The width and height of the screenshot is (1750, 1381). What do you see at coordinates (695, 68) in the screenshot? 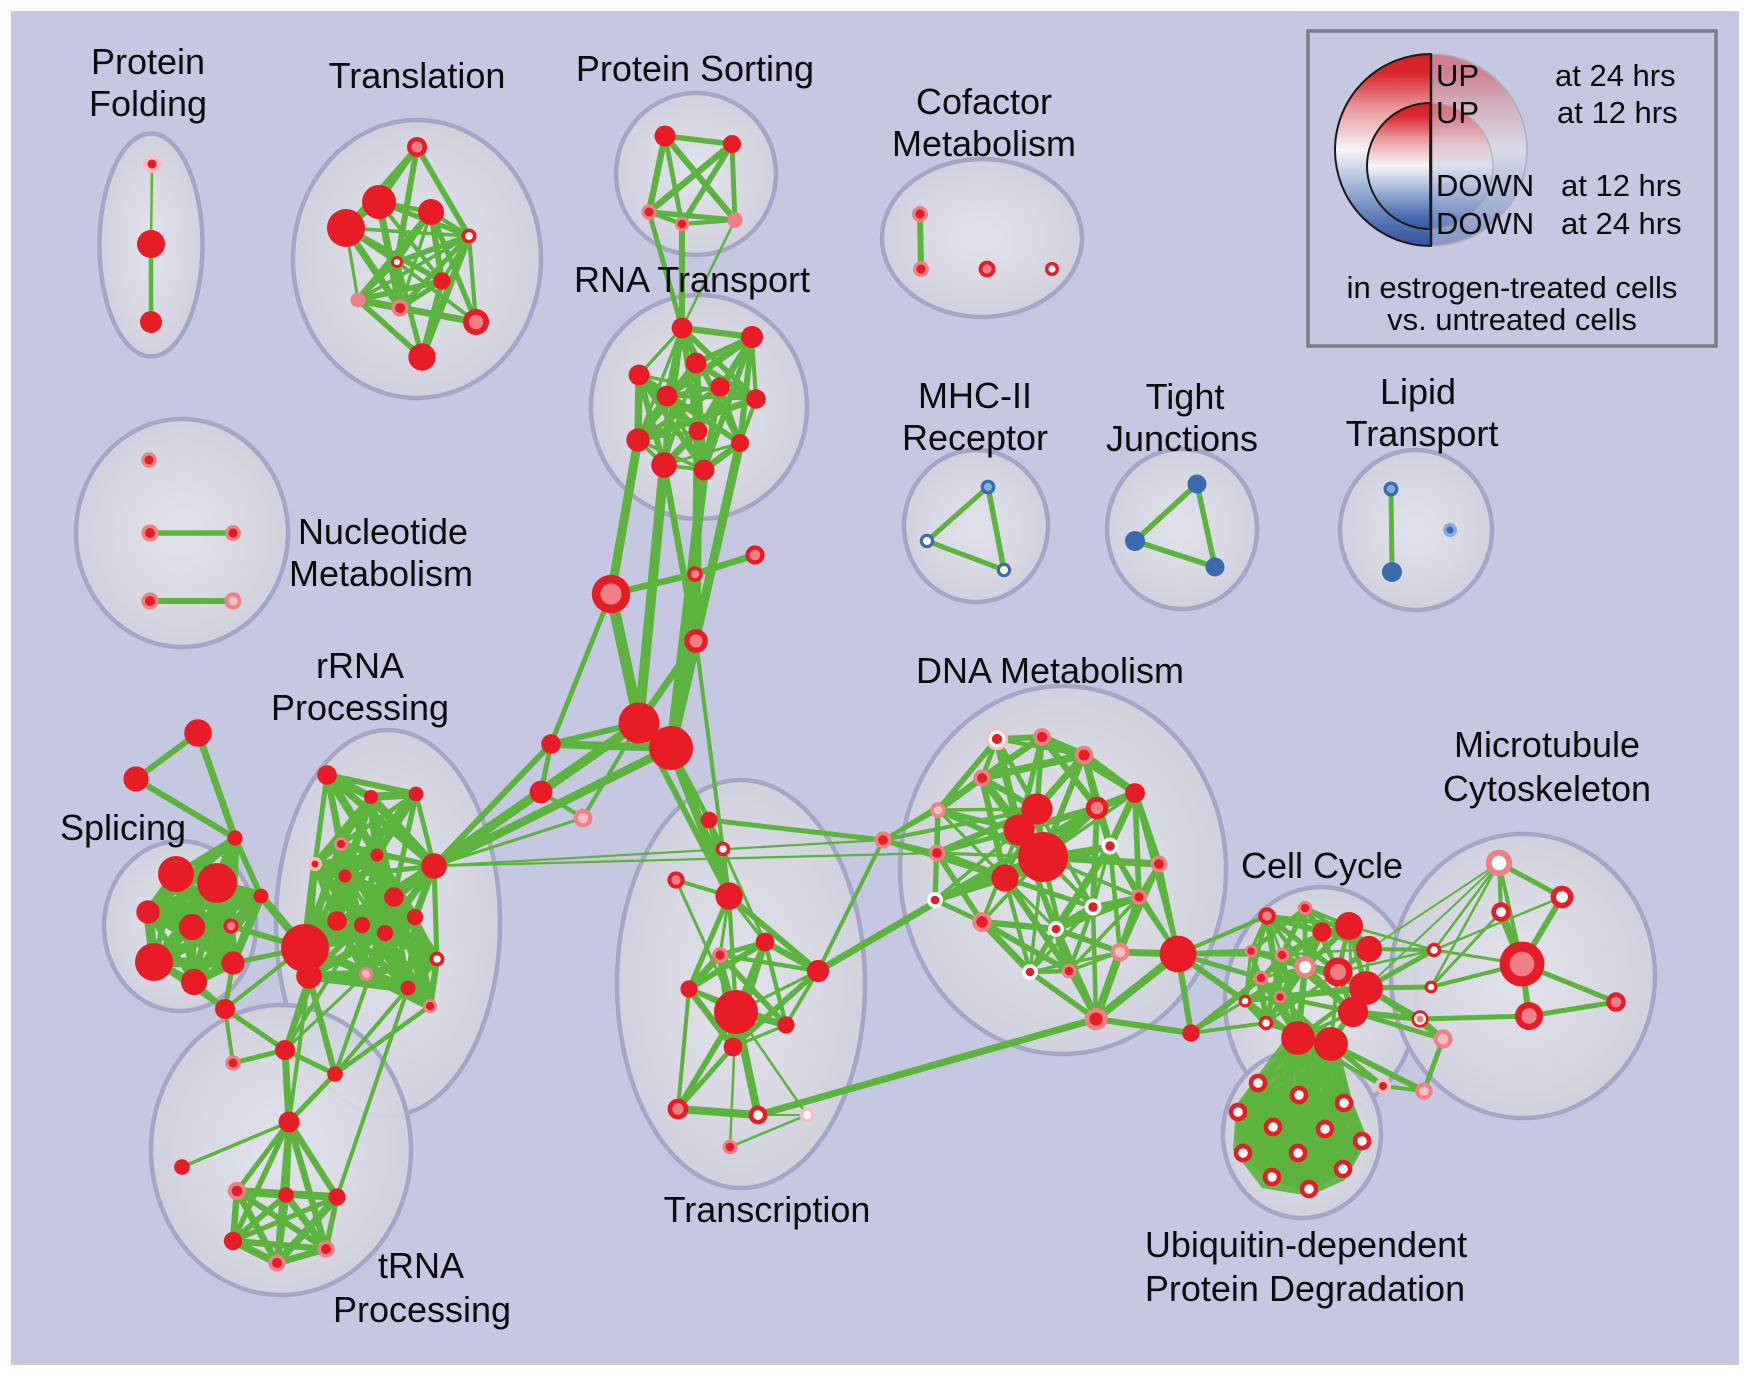
I see `svg-text: Protein Sorting` at bounding box center [695, 68].